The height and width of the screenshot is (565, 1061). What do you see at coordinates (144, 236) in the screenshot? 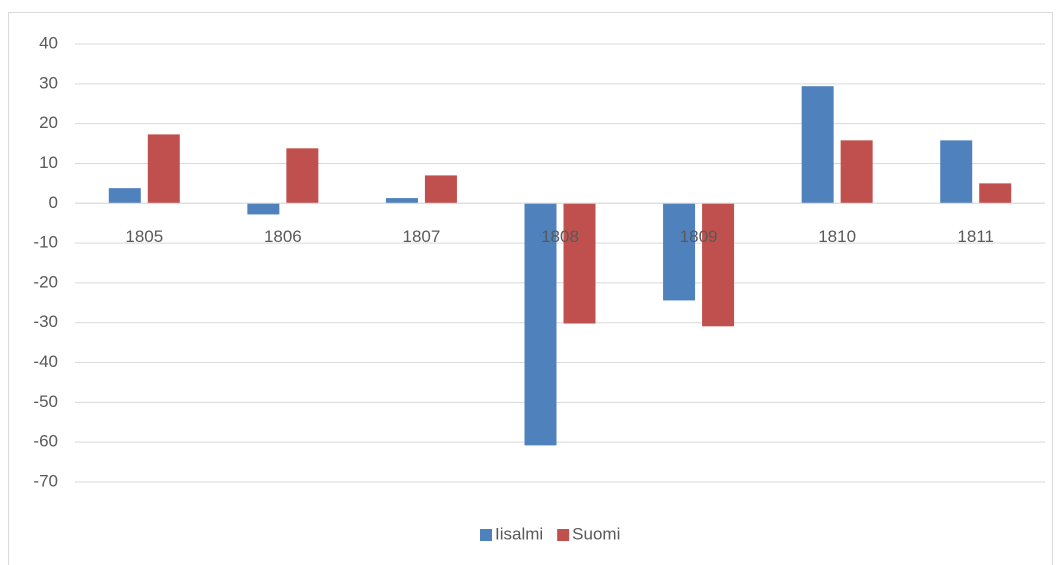
I see `x-tick-label: 1805` at bounding box center [144, 236].